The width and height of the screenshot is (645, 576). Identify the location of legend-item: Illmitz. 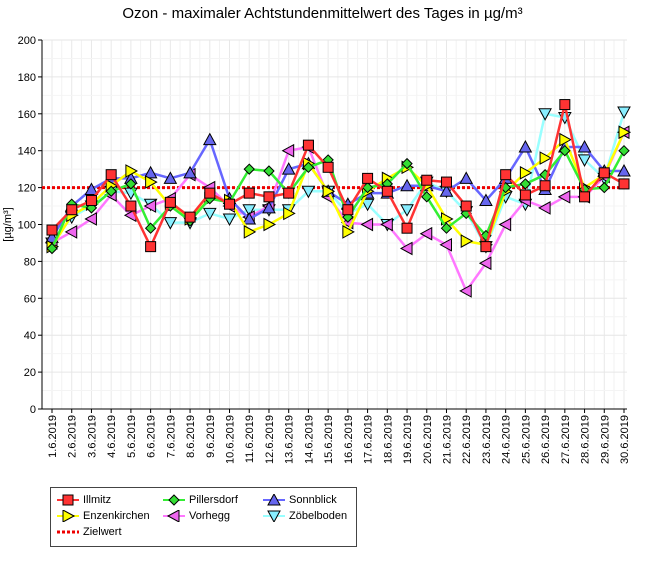
(84, 500).